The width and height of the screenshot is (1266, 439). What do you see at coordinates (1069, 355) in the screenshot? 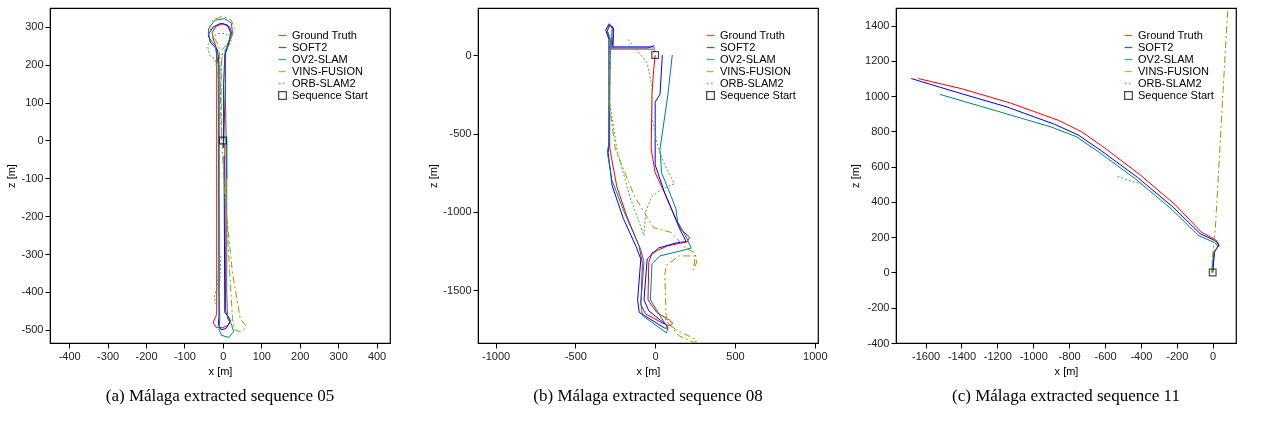
I see `x-tick-label: -800` at bounding box center [1069, 355].